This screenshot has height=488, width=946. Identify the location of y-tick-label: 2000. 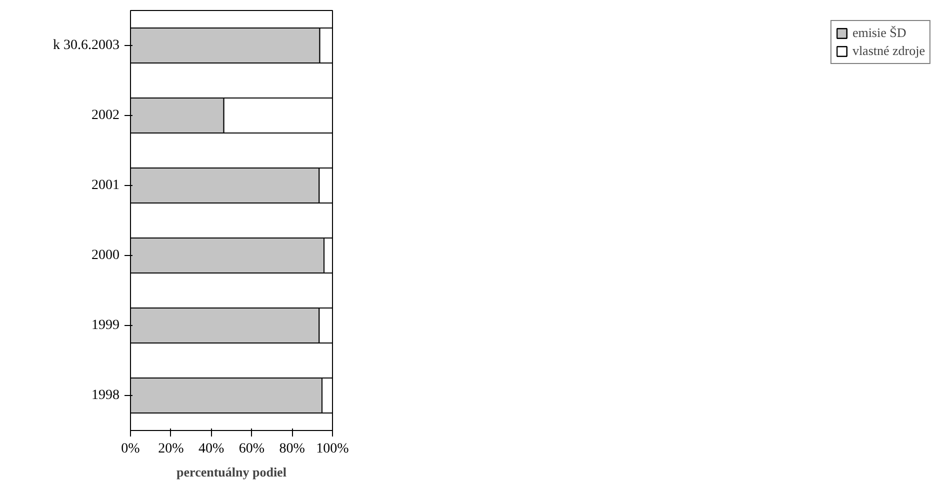
(106, 255).